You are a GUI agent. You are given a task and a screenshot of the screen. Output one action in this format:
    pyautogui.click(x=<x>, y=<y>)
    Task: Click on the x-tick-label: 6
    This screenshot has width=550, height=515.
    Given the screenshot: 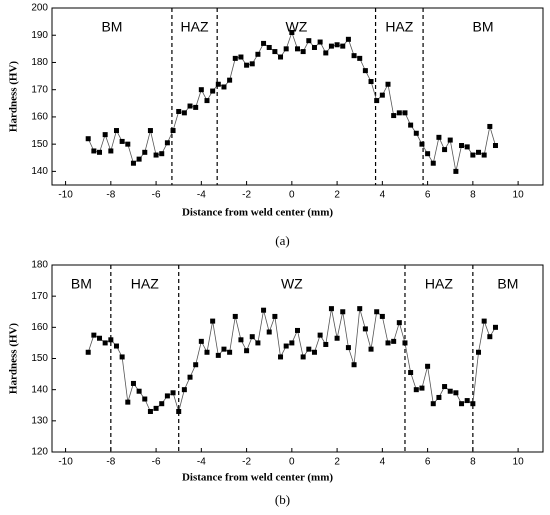 What is the action you would take?
    pyautogui.click(x=428, y=462)
    